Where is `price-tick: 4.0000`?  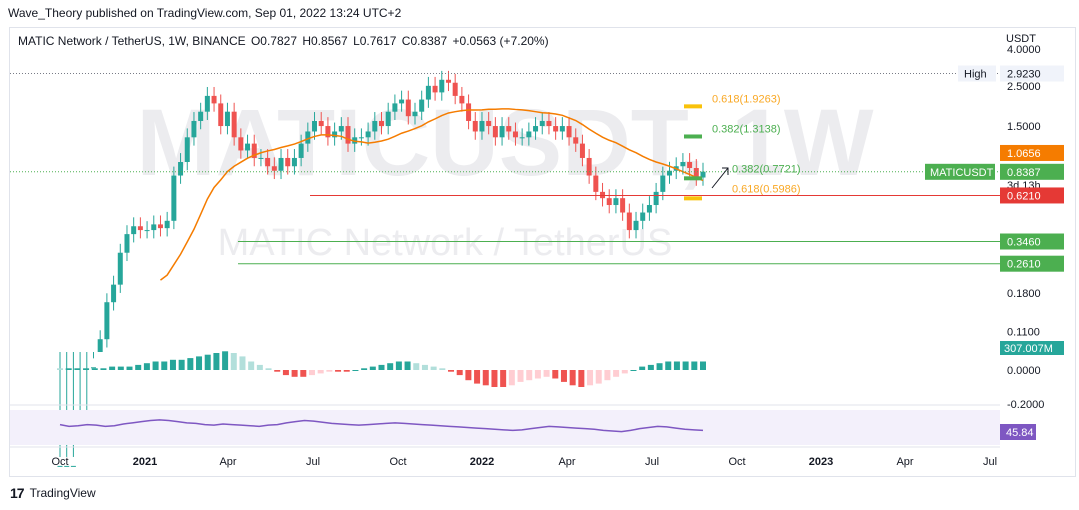
price-tick: 4.0000 is located at coordinates (1024, 50).